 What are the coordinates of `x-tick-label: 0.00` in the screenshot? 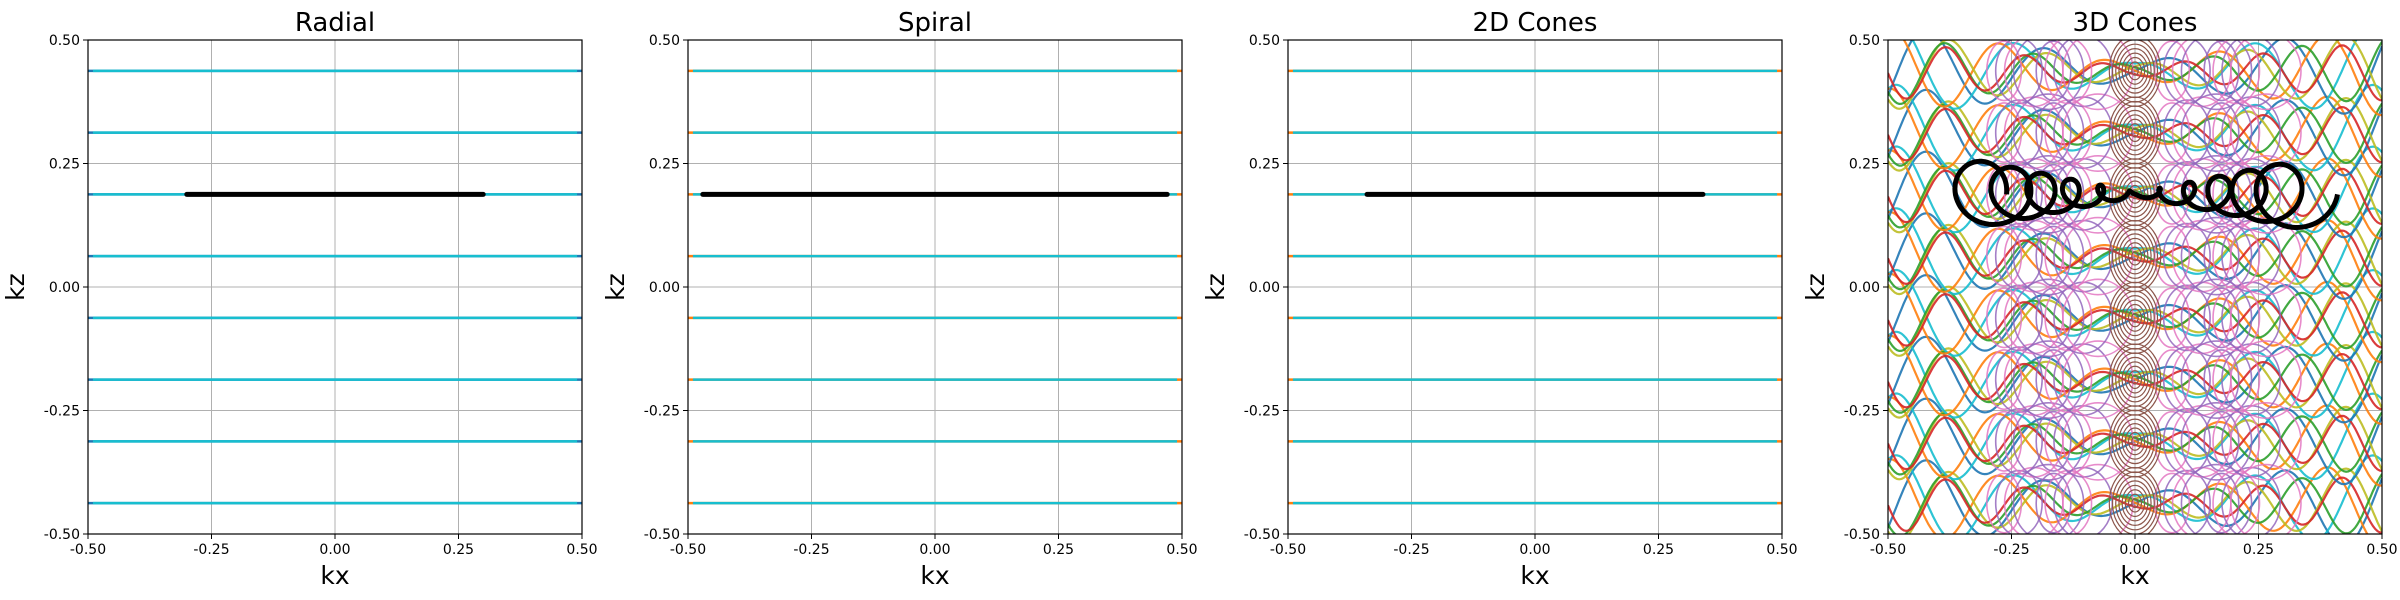 It's located at (2134, 550).